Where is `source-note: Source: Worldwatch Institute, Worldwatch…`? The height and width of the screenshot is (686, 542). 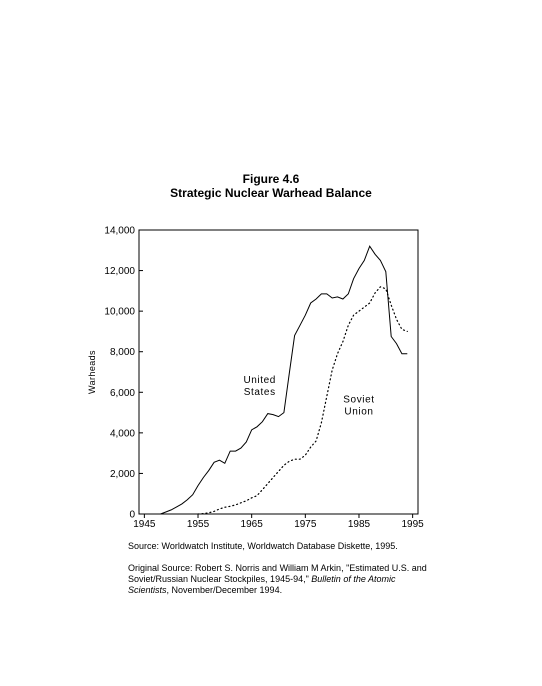
source-note: Source: Worldwatch Institute, Worldwatch… is located at coordinates (263, 546).